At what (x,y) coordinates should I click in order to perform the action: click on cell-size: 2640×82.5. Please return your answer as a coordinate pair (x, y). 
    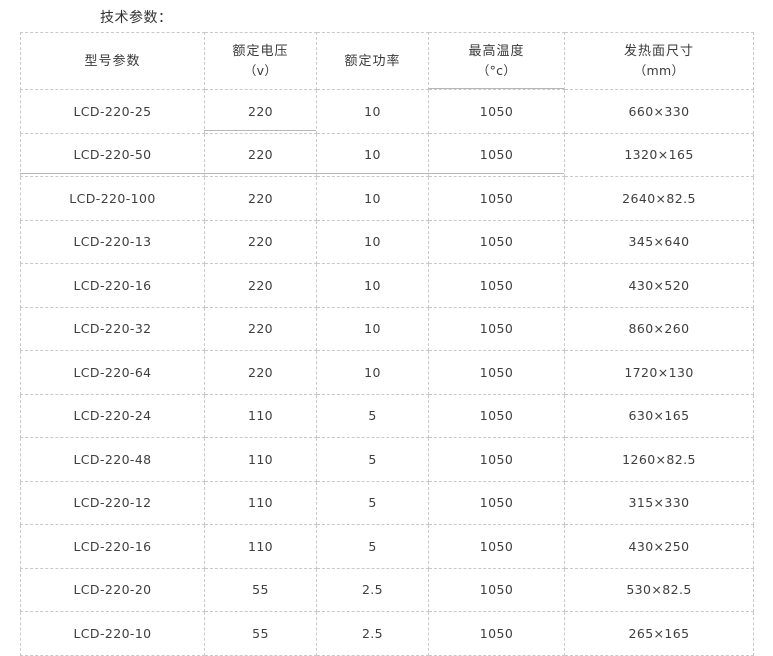
    Looking at the image, I should click on (659, 198).